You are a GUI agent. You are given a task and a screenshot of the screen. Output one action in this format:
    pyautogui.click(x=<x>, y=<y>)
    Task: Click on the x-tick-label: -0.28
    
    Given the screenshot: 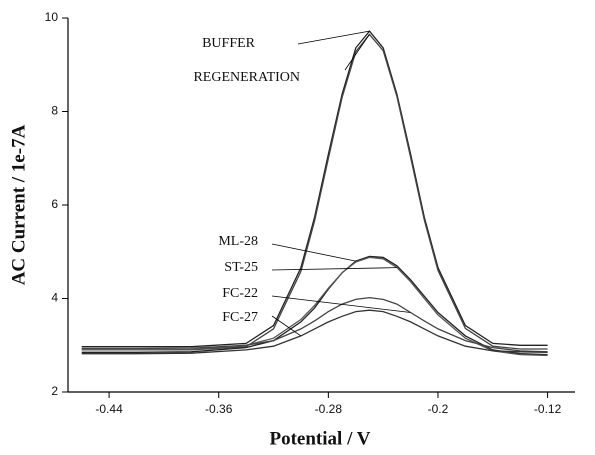 What is the action you would take?
    pyautogui.click(x=329, y=409)
    